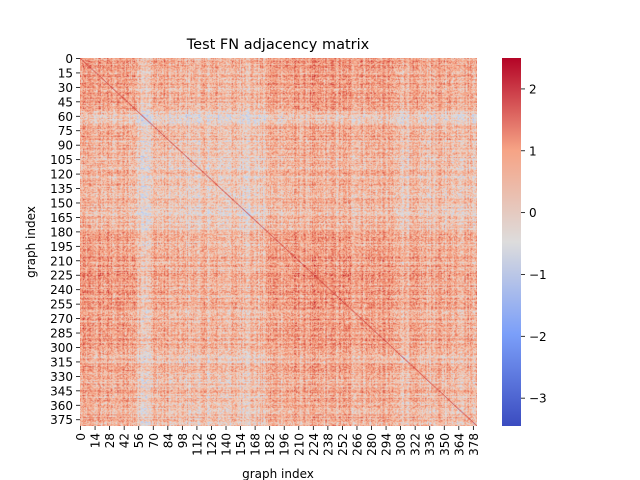  I want to click on colorbar-tick-label: −2, so click(538, 337).